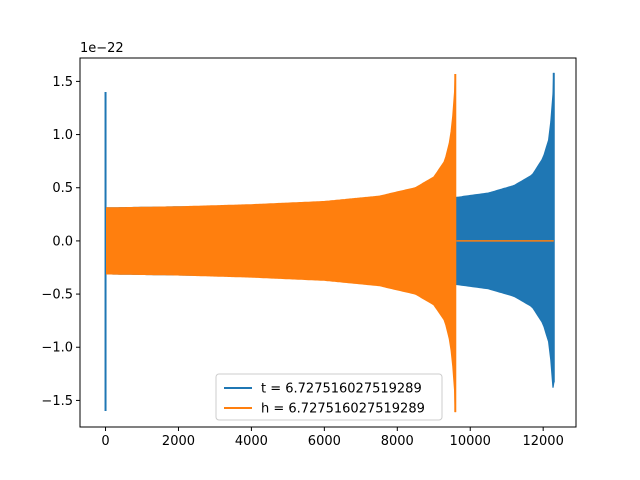 The width and height of the screenshot is (640, 480). Describe the element at coordinates (542, 441) in the screenshot. I see `x-tick-label: 12000` at that location.